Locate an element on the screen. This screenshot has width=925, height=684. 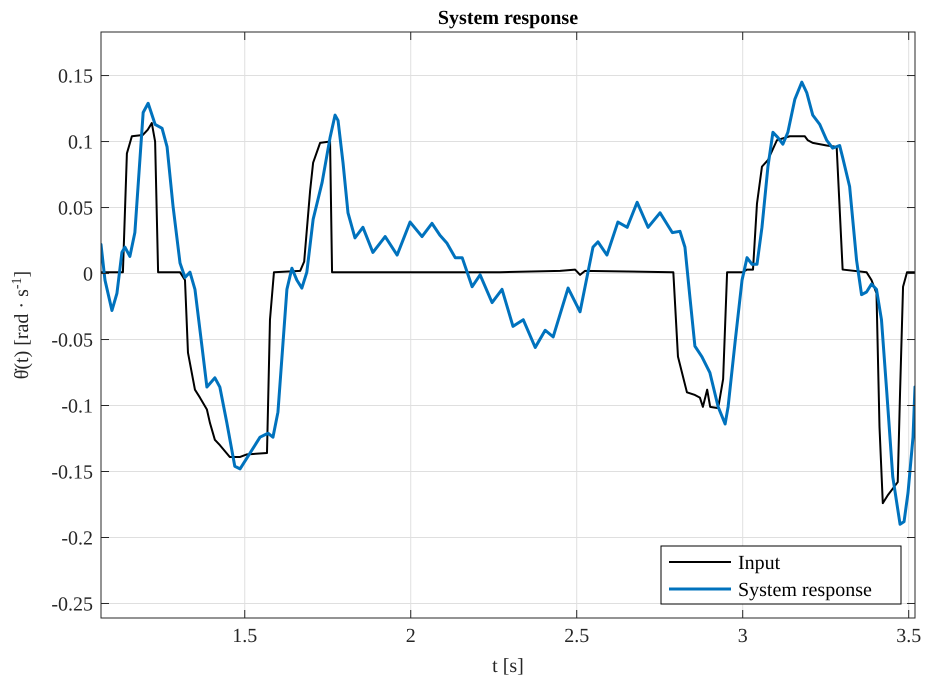
y-tick-label: -0.15 is located at coordinates (72, 473).